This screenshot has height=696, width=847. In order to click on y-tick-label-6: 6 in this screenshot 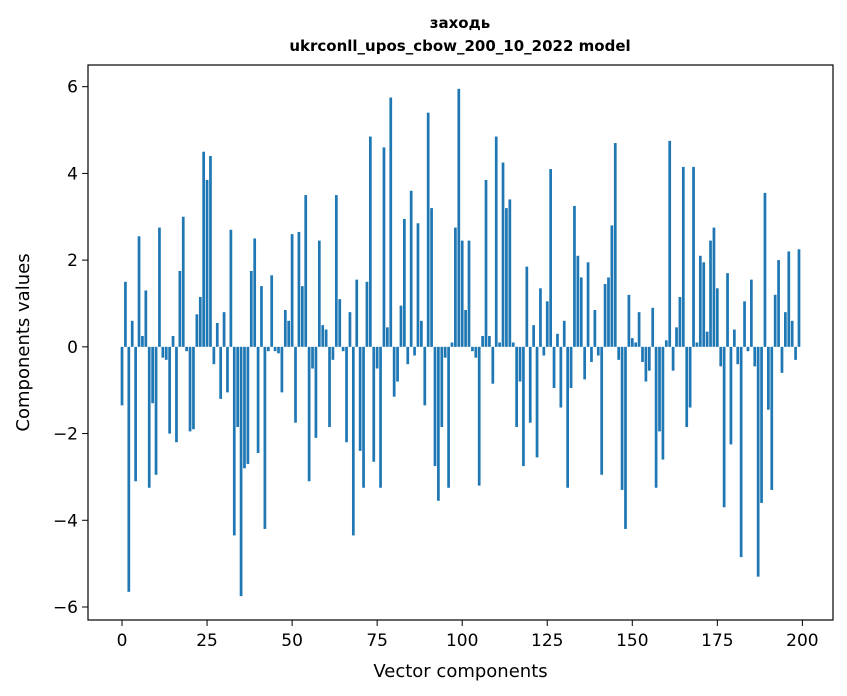, I will do `click(72, 88)`.